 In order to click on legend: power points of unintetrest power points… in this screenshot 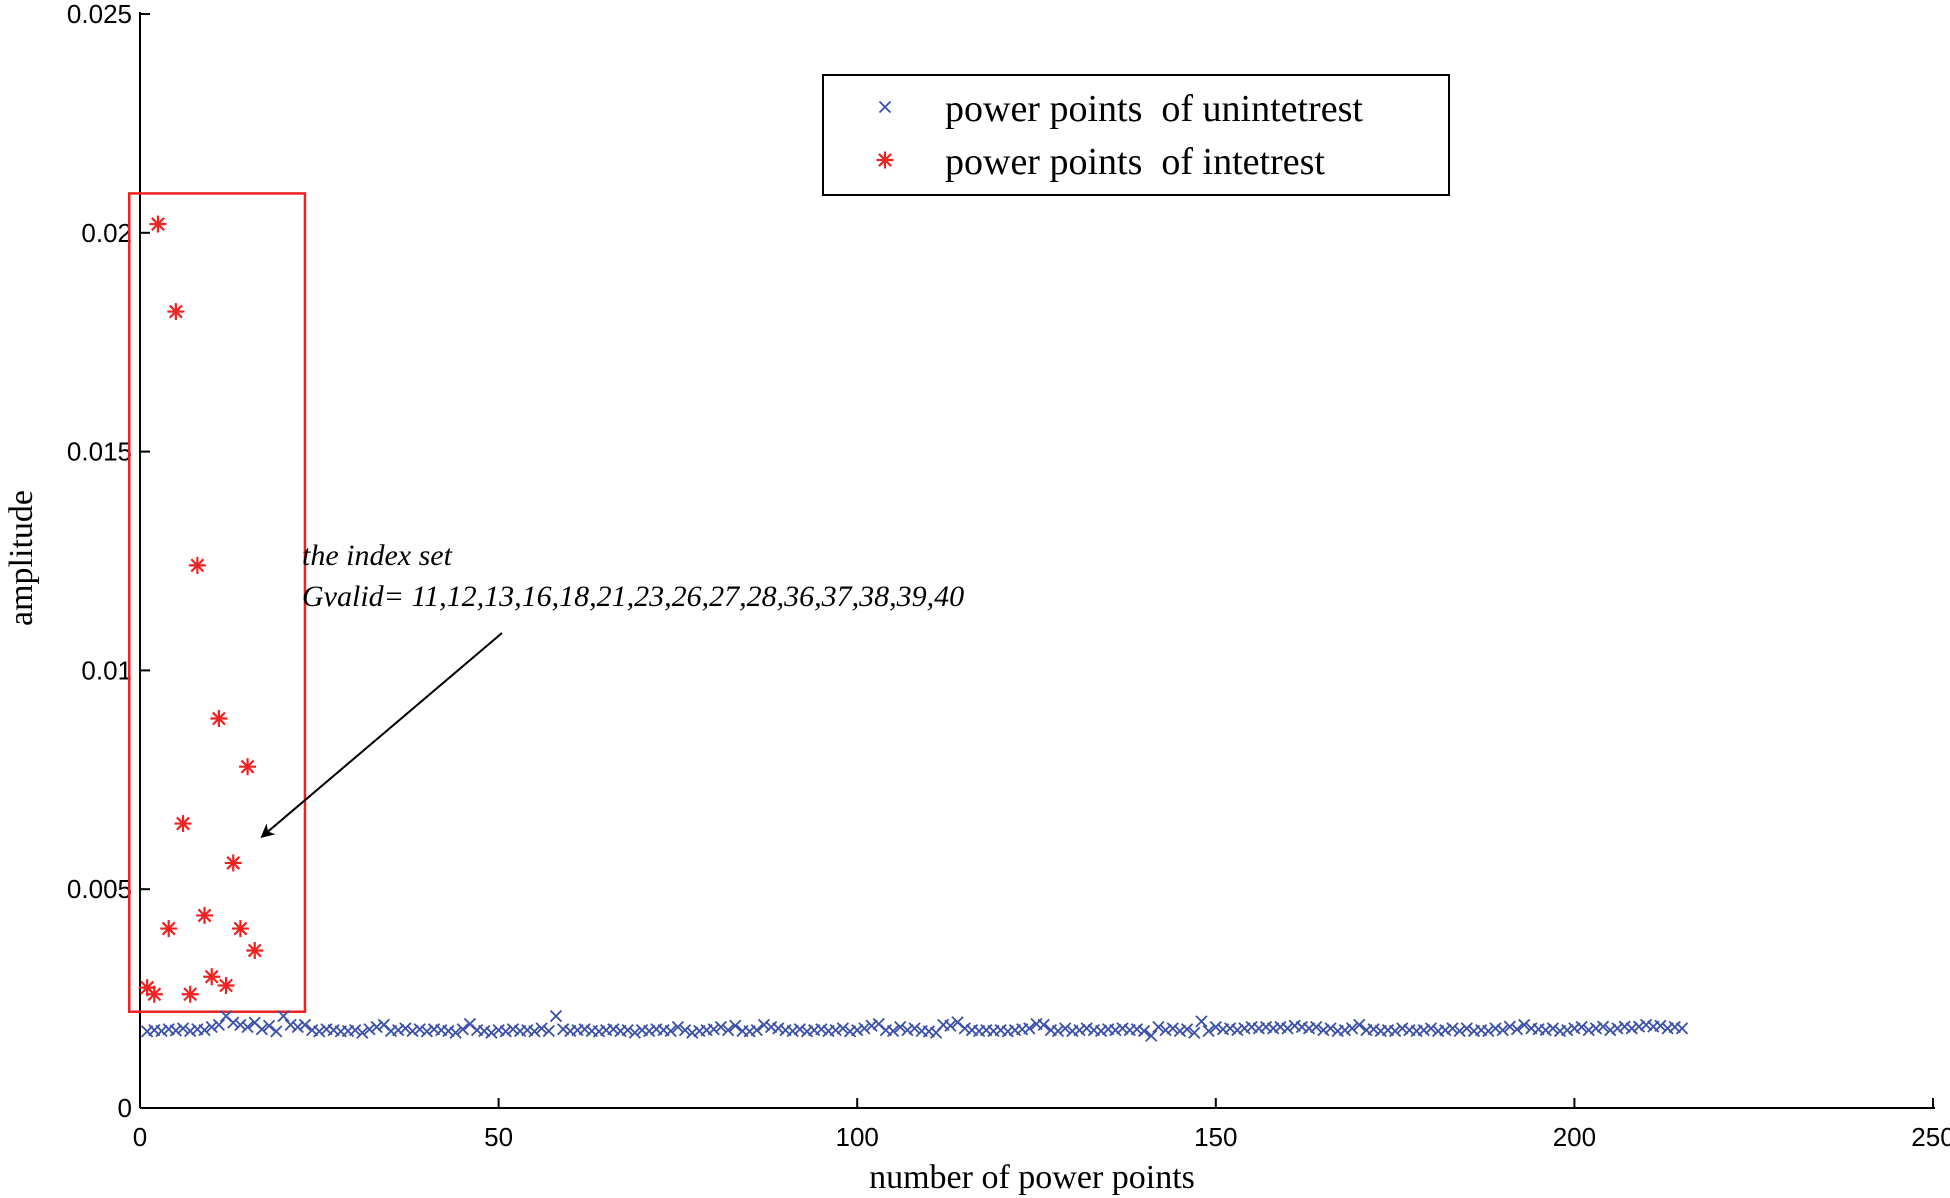, I will do `click(1136, 135)`.